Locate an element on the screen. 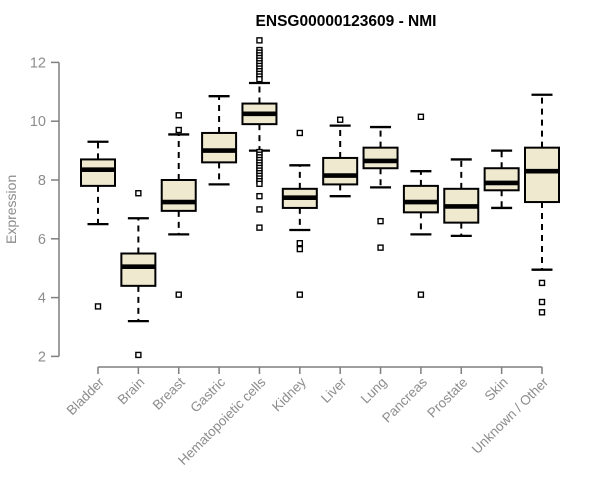 This screenshot has width=600, height=500. box-breast is located at coordinates (178, 195).